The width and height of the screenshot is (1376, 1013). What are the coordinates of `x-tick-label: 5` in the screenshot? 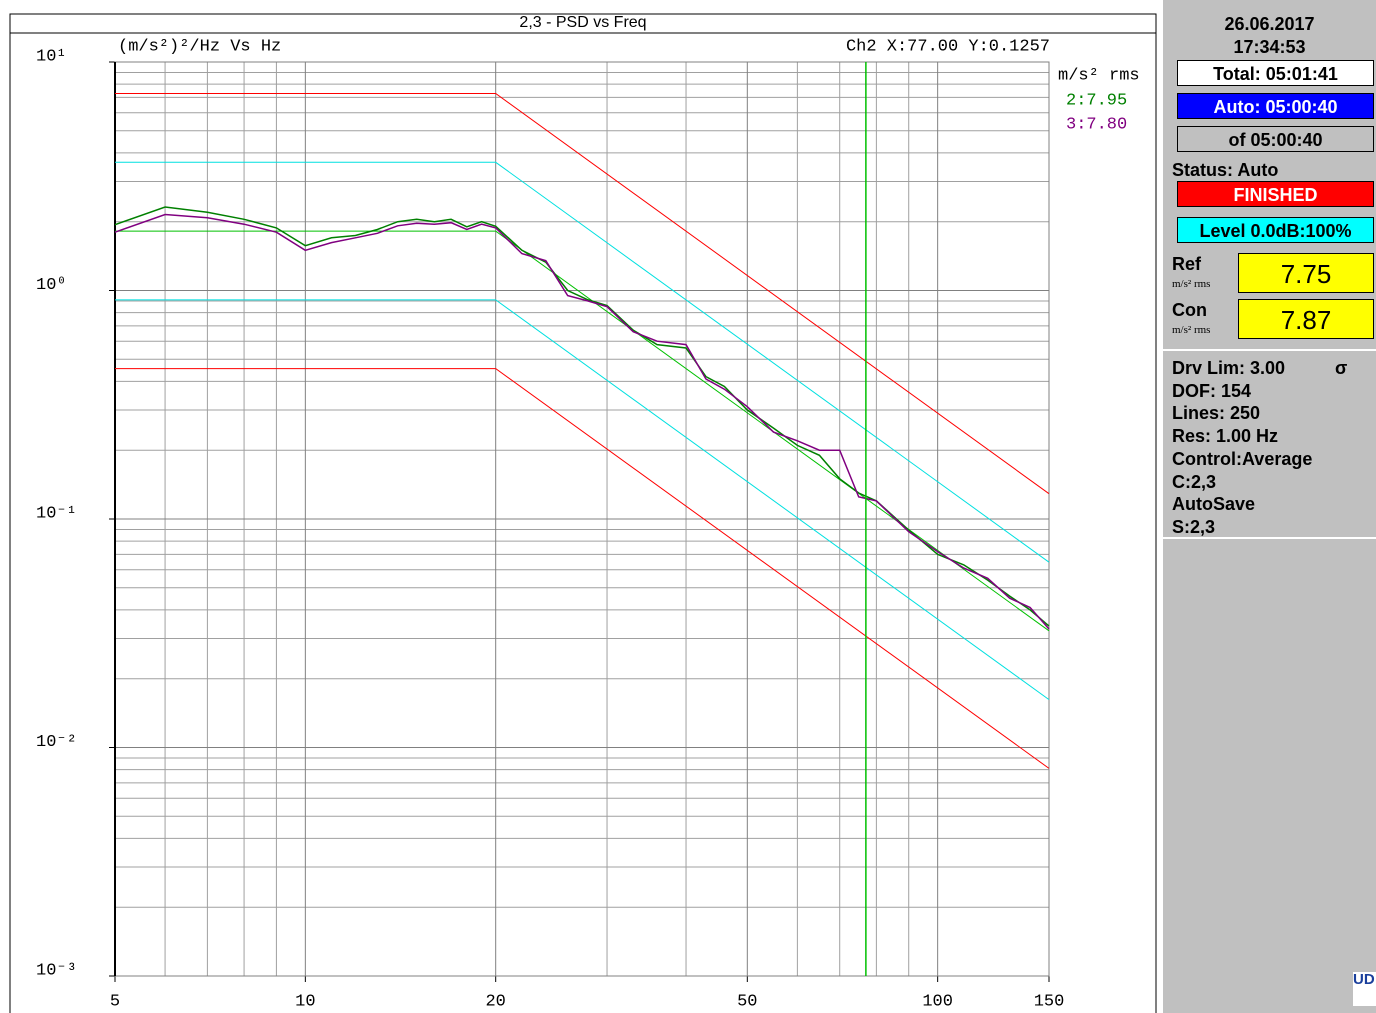 It's located at (115, 1001).